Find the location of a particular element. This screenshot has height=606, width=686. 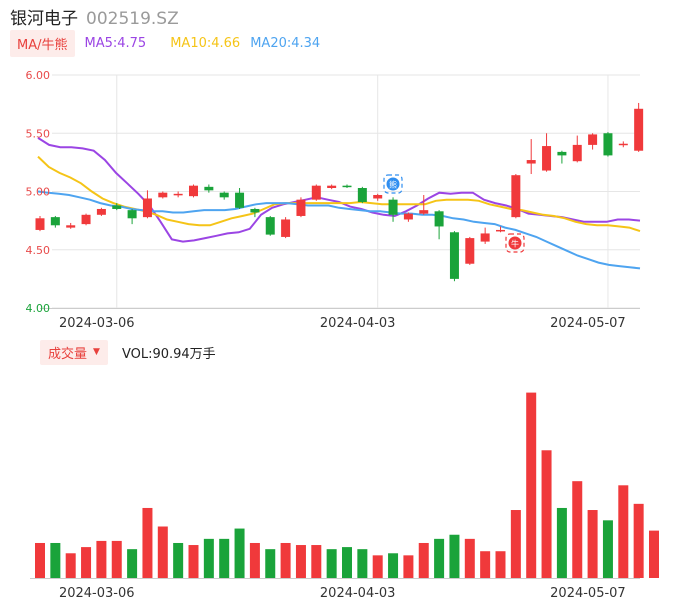

indicator-selector-button: MA/牛熊 is located at coordinates (42, 43).